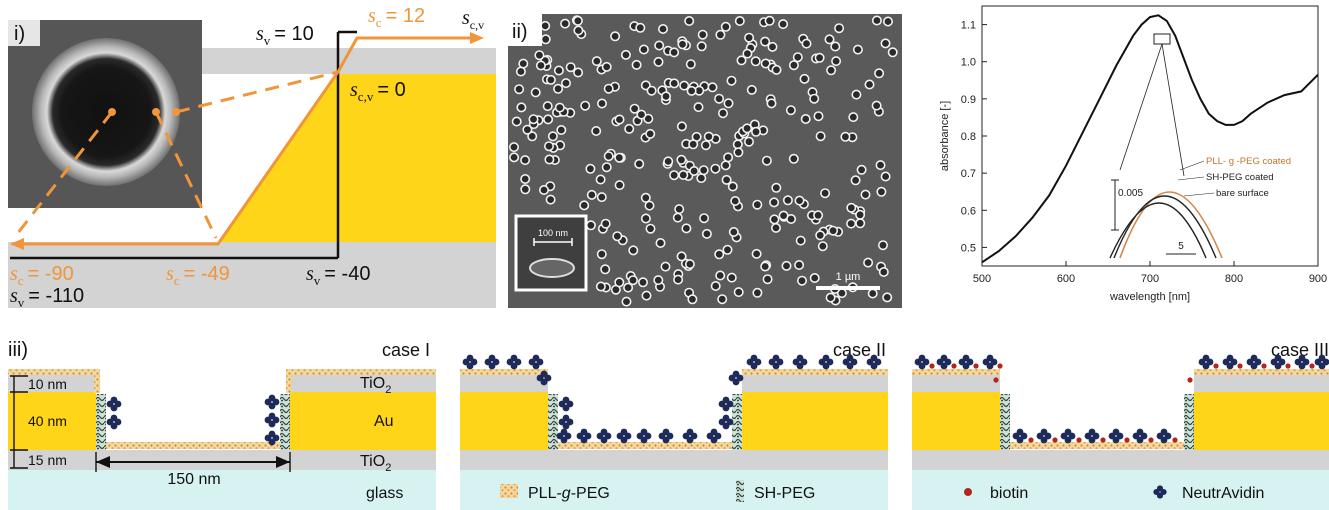  I want to click on sv-left-label: sv = -110, so click(47, 297).